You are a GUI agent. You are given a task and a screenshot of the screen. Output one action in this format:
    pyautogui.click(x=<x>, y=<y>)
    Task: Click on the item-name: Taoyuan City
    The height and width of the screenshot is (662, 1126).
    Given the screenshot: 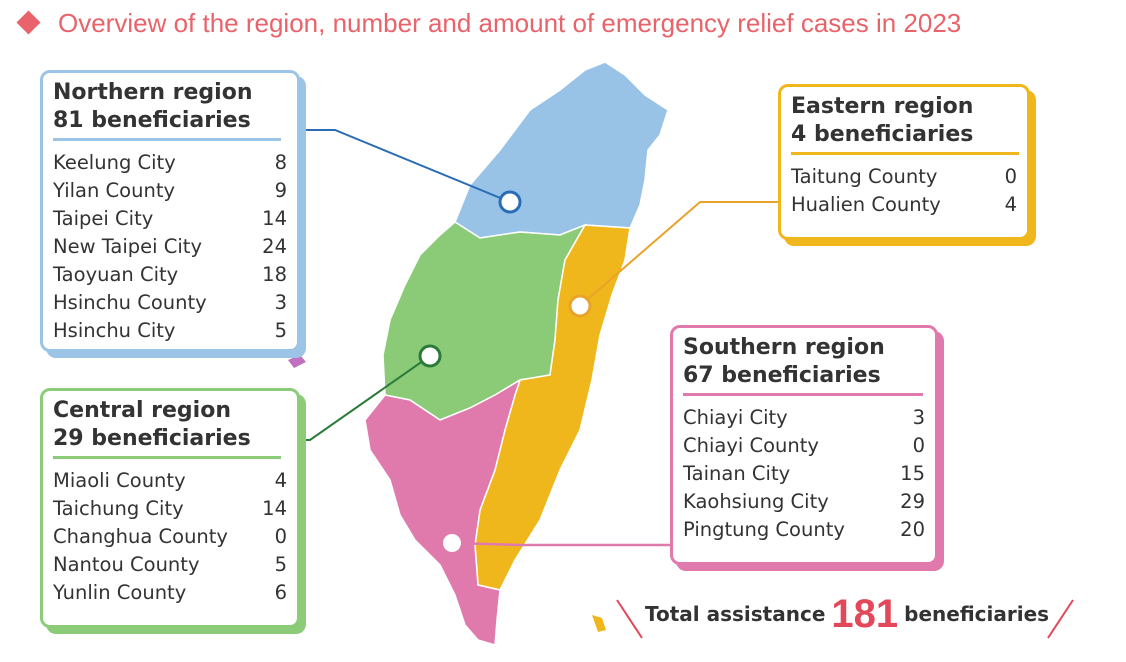 What is the action you would take?
    pyautogui.click(x=116, y=274)
    